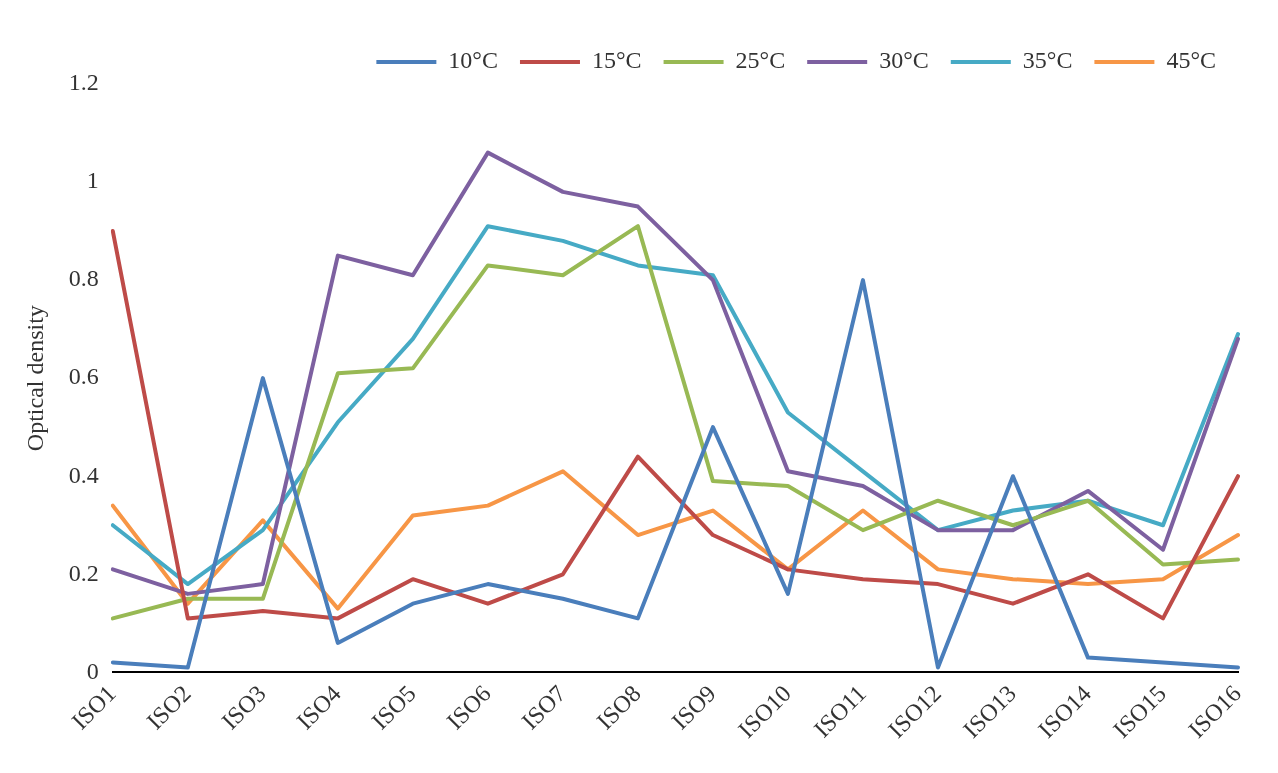  Describe the element at coordinates (760, 60) in the screenshot. I see `legend-label: 25°C` at that location.